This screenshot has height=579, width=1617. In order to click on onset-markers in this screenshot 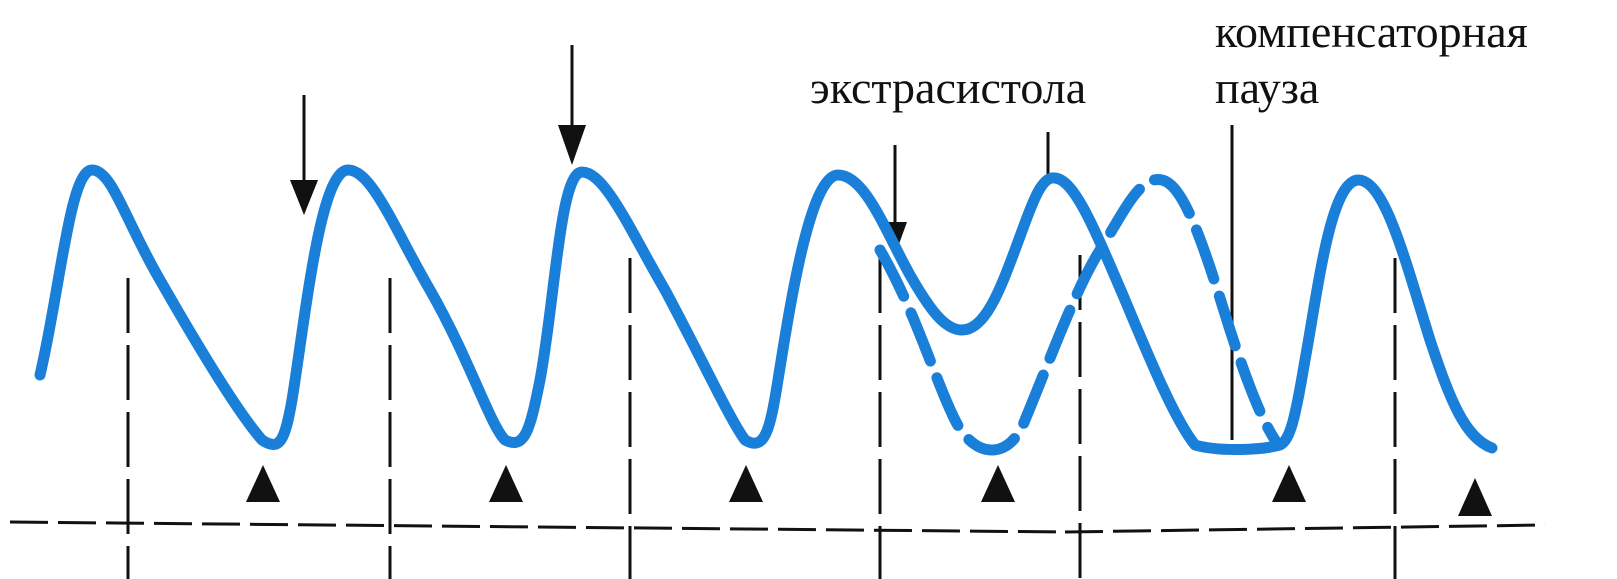, I will do `click(869, 490)`.